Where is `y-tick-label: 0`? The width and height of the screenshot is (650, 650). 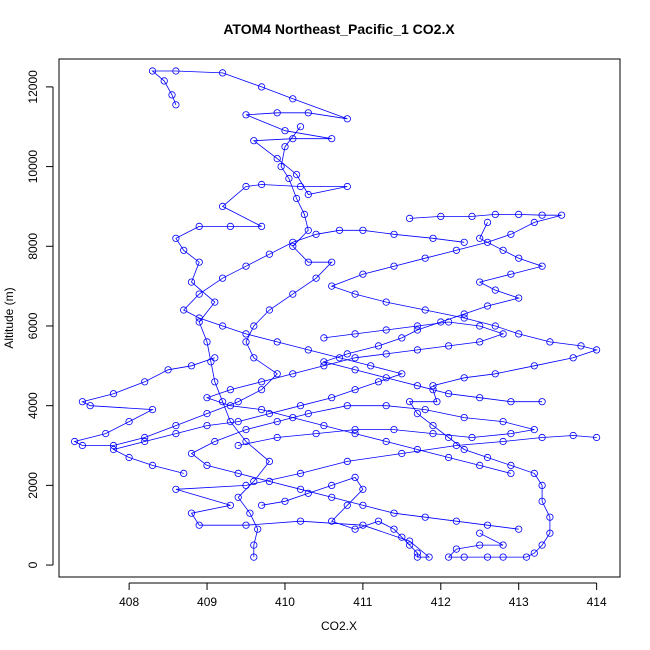 y-tick-label: 0 is located at coordinates (33, 564).